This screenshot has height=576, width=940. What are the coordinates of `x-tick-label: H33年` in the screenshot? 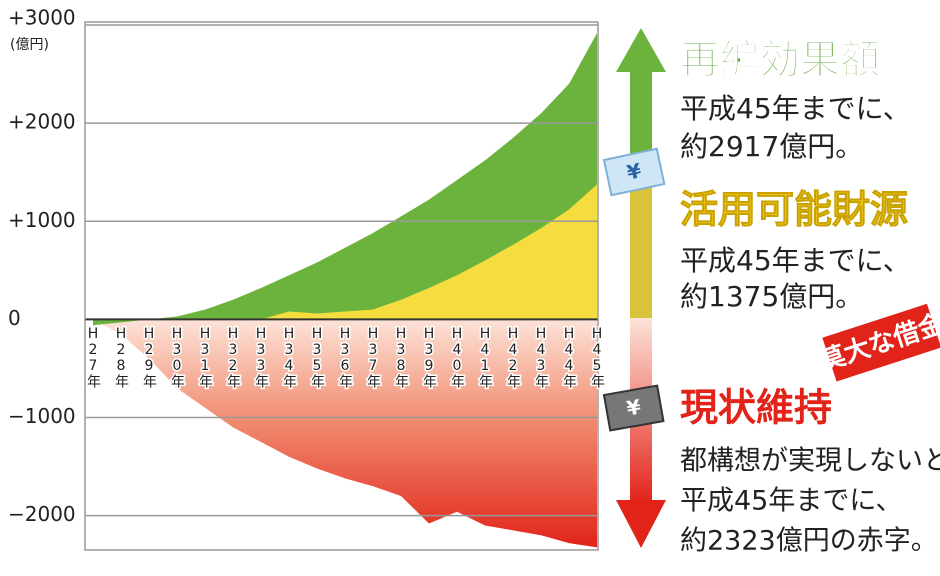 It's located at (261, 357).